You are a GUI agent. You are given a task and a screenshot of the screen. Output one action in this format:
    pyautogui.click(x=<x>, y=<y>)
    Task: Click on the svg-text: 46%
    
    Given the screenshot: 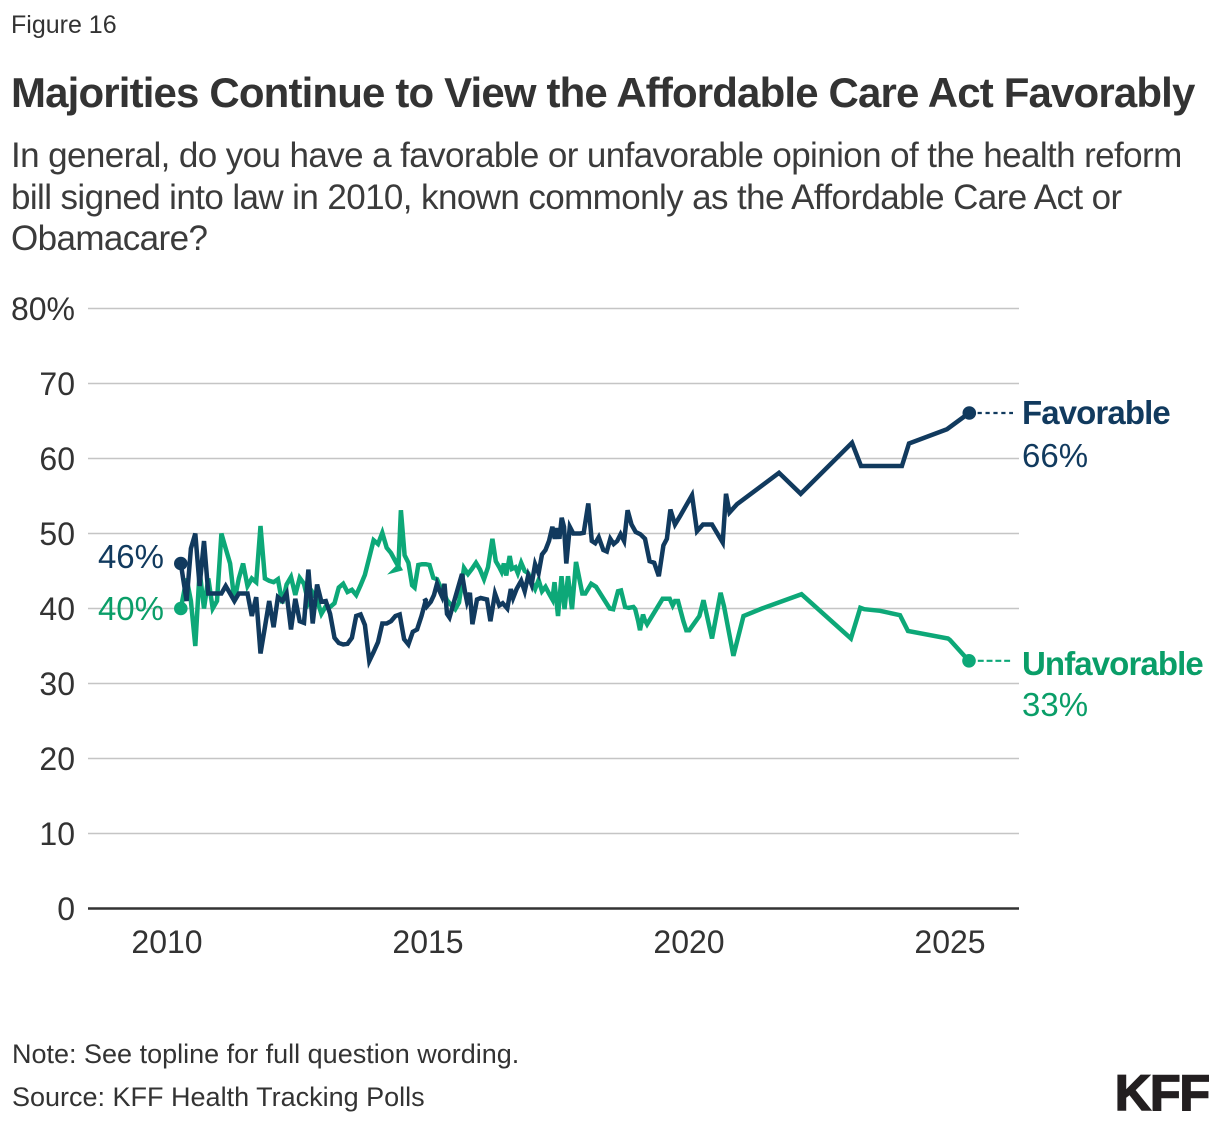 What is the action you would take?
    pyautogui.click(x=131, y=556)
    